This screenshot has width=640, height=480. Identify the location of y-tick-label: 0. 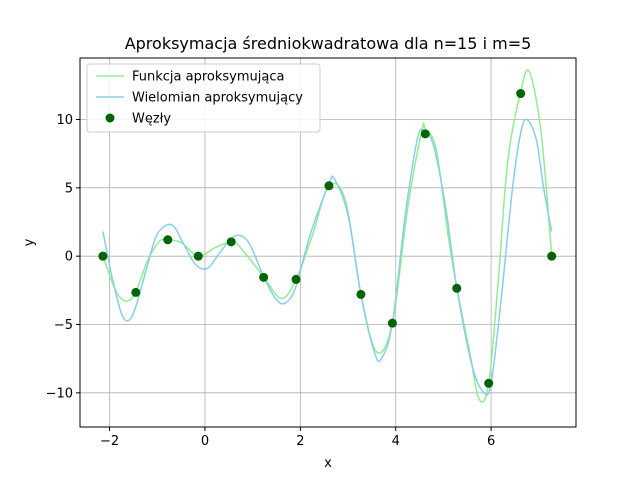
(69, 257).